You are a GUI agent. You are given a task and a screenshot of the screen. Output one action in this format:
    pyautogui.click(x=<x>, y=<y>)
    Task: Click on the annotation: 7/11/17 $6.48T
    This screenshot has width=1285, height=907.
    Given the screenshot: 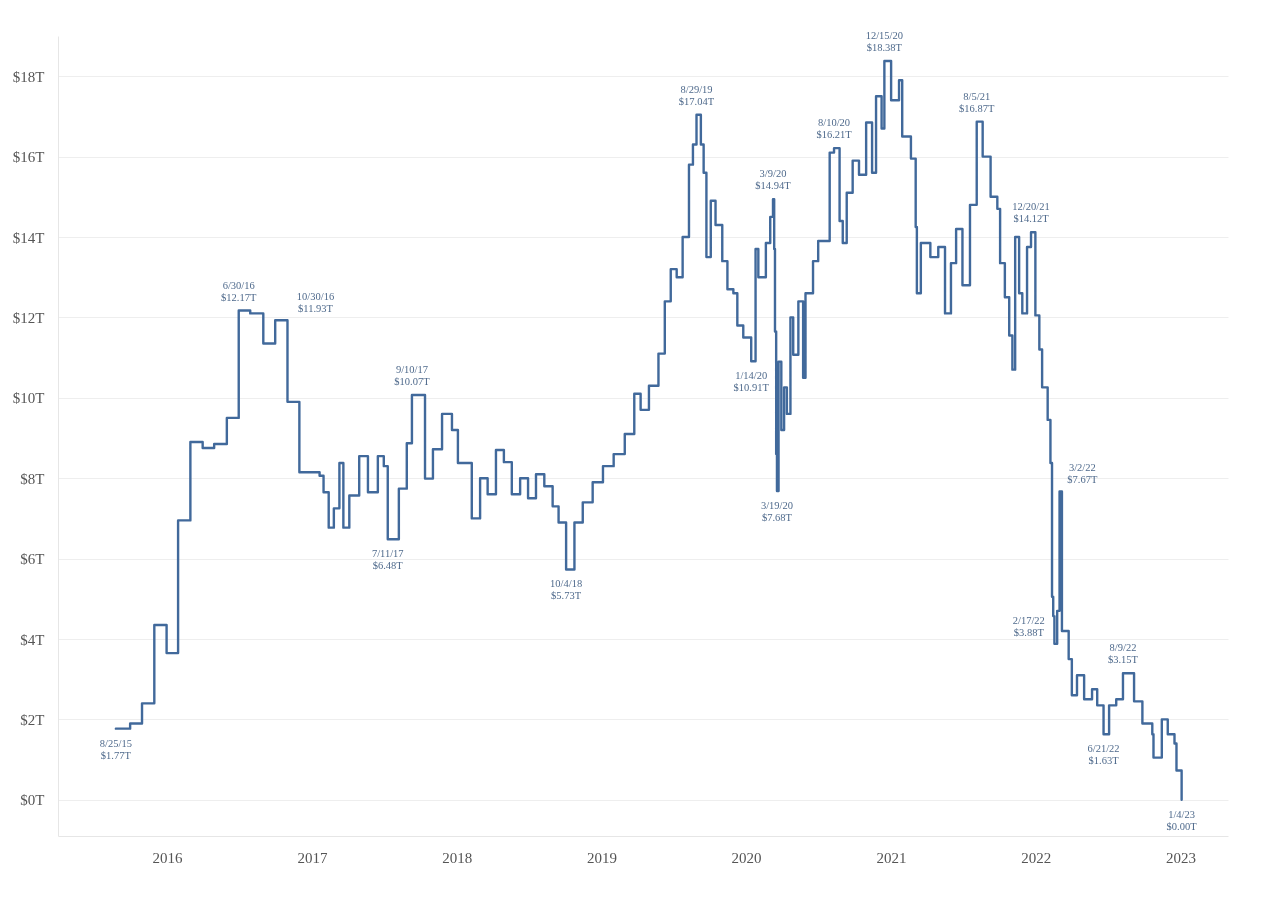 What is the action you would take?
    pyautogui.click(x=387, y=560)
    